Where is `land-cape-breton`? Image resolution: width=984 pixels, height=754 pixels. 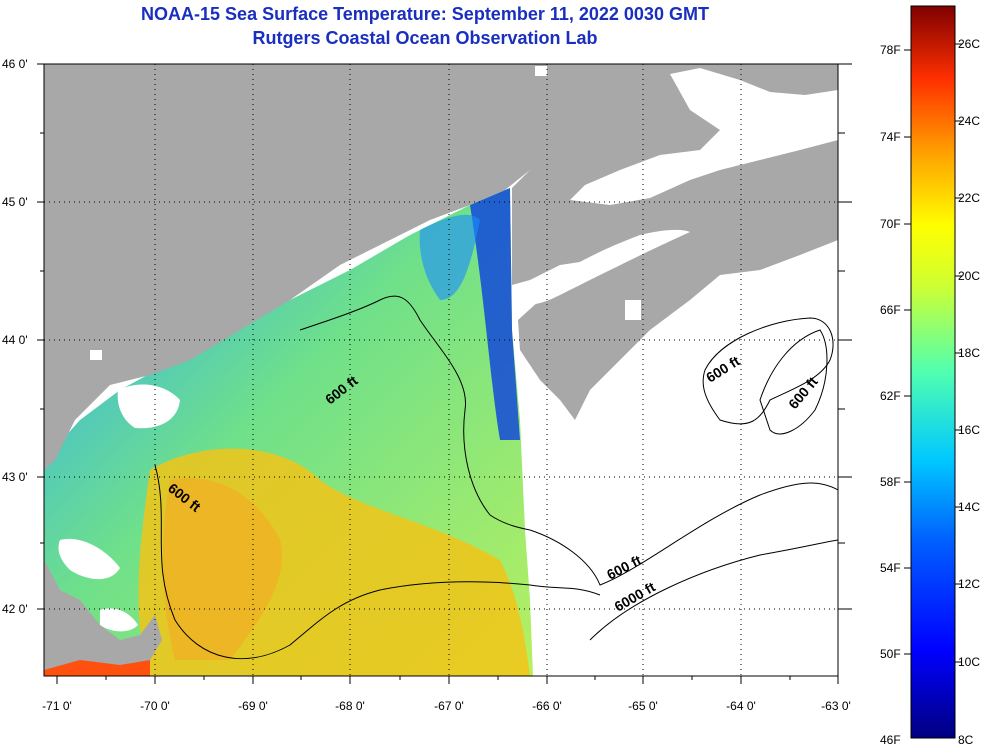
land-cape-breton is located at coordinates (799, 194).